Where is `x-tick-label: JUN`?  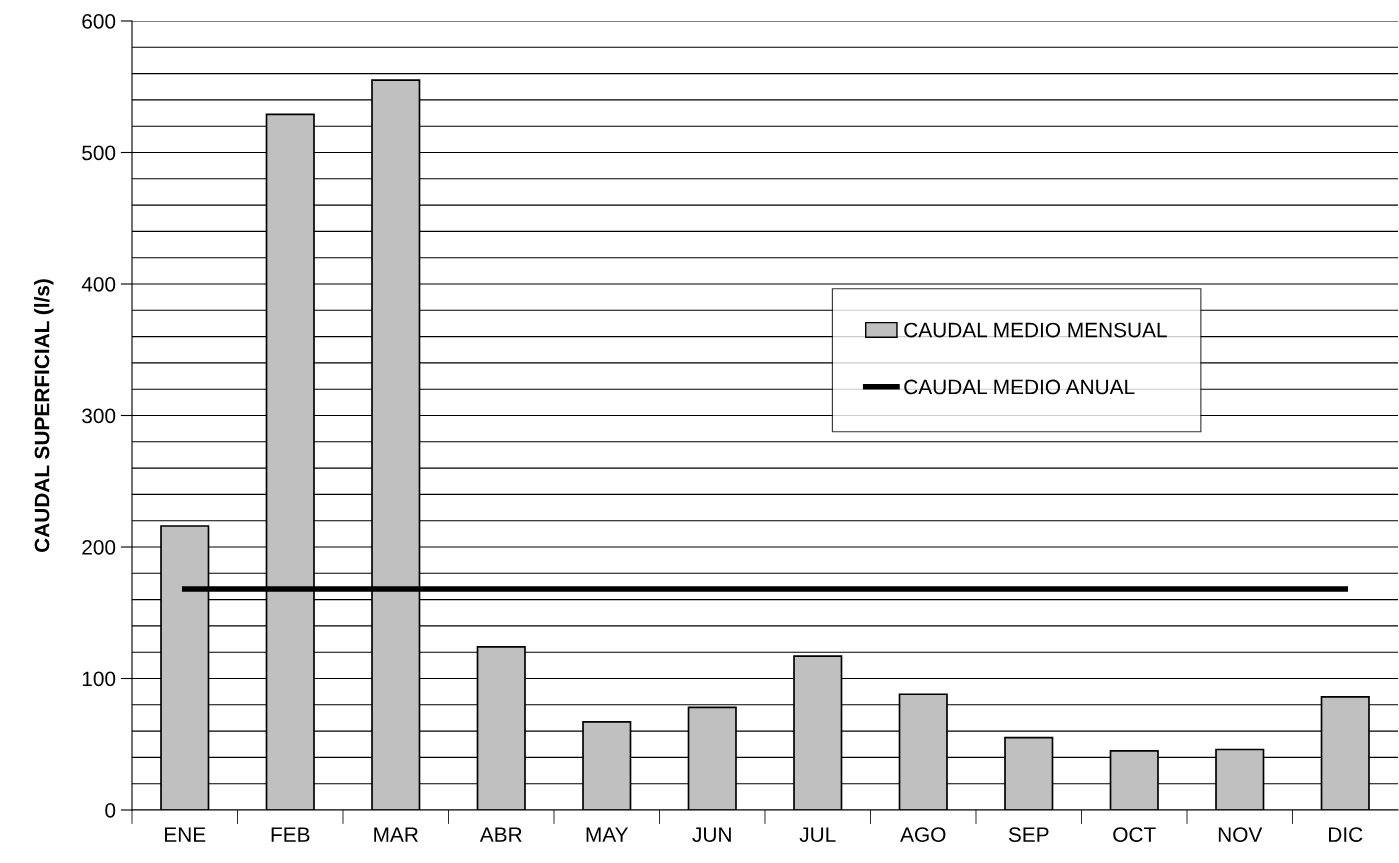 x-tick-label: JUN is located at coordinates (711, 834).